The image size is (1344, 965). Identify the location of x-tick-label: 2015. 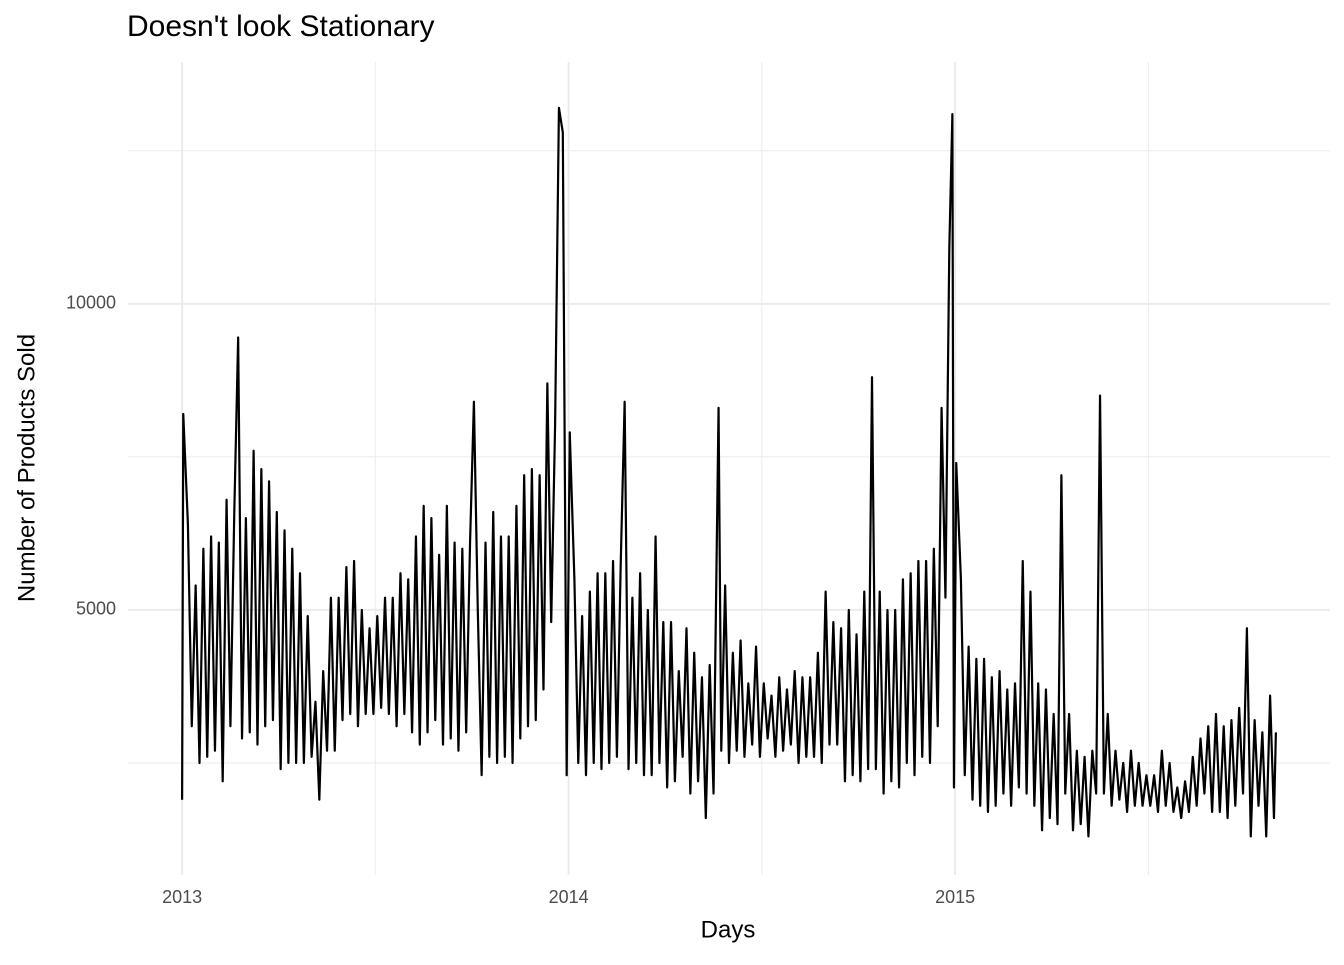
(955, 897).